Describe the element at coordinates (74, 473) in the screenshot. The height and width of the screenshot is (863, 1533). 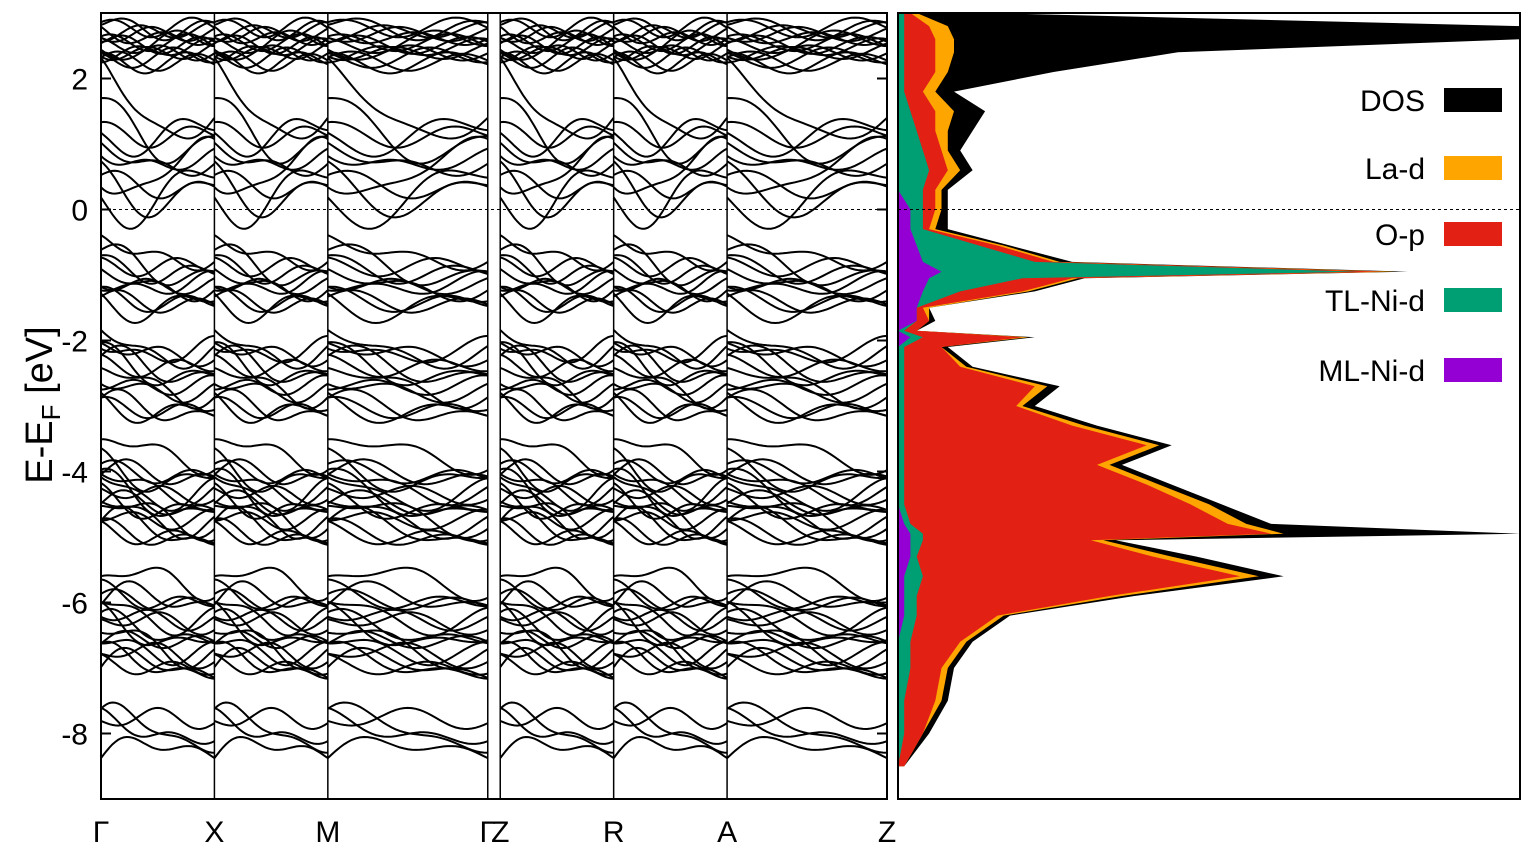
I see `y-tick-label-3: -4` at that location.